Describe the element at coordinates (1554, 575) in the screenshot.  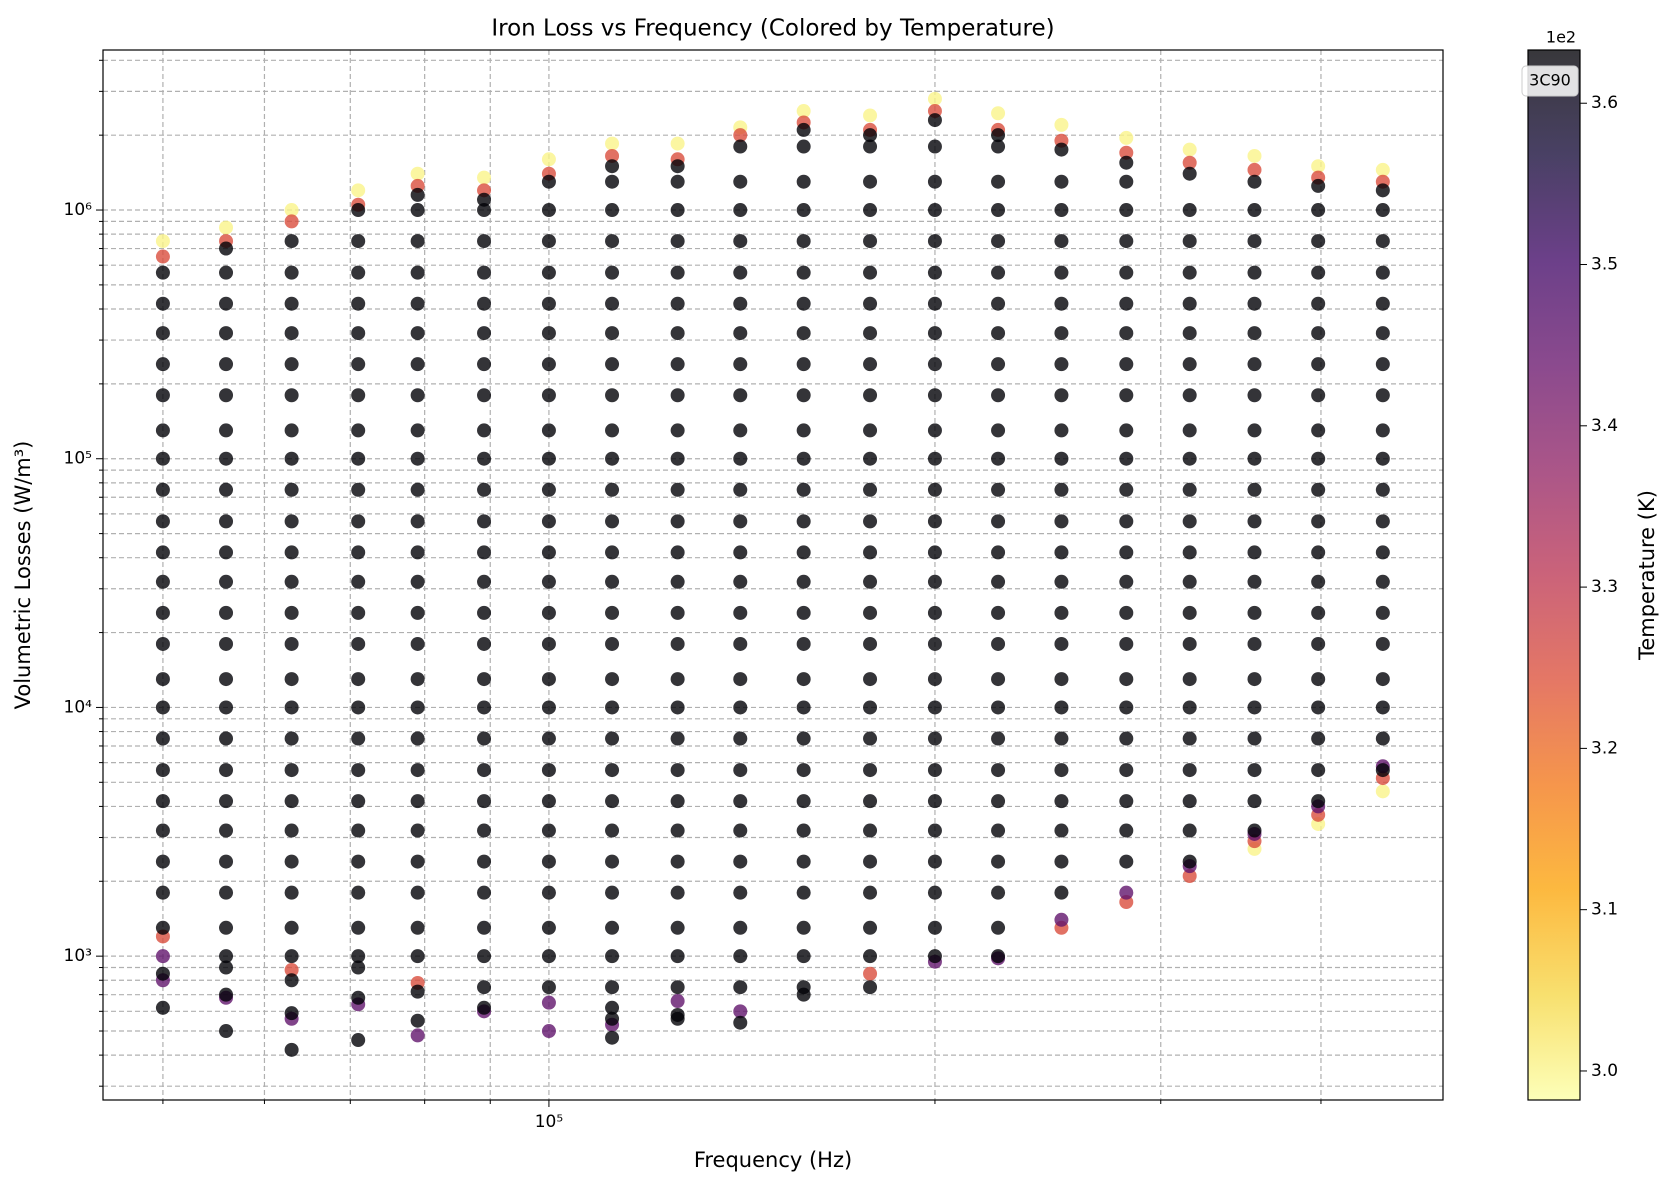
I see `colorbar` at that location.